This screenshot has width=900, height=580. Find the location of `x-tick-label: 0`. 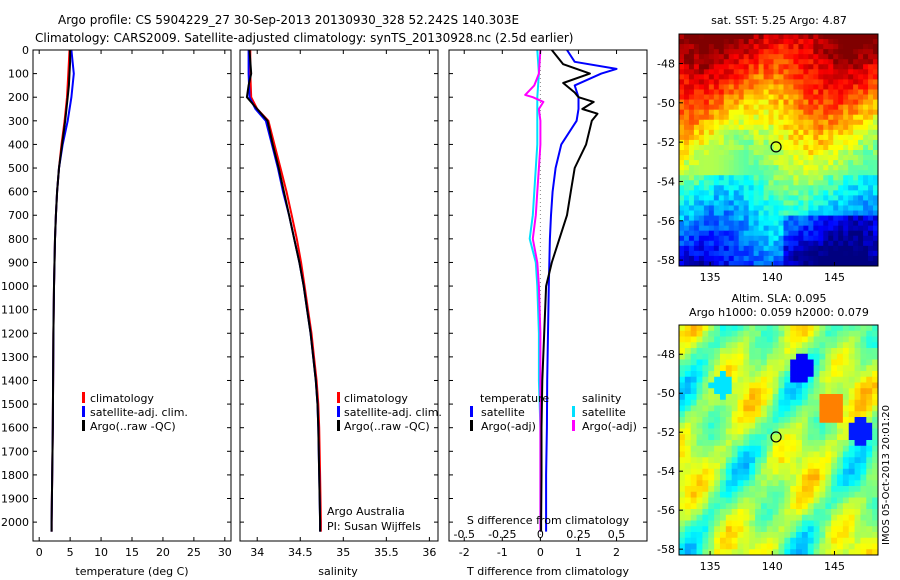

x-tick-label: 0 is located at coordinates (39, 552).